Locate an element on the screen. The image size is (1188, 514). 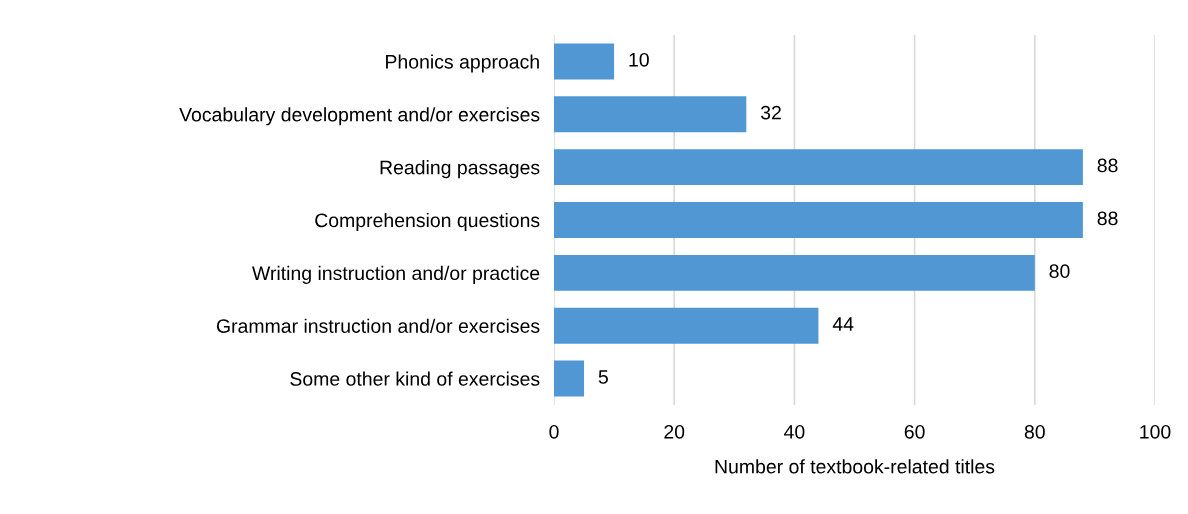
data-label: 44 is located at coordinates (843, 324).